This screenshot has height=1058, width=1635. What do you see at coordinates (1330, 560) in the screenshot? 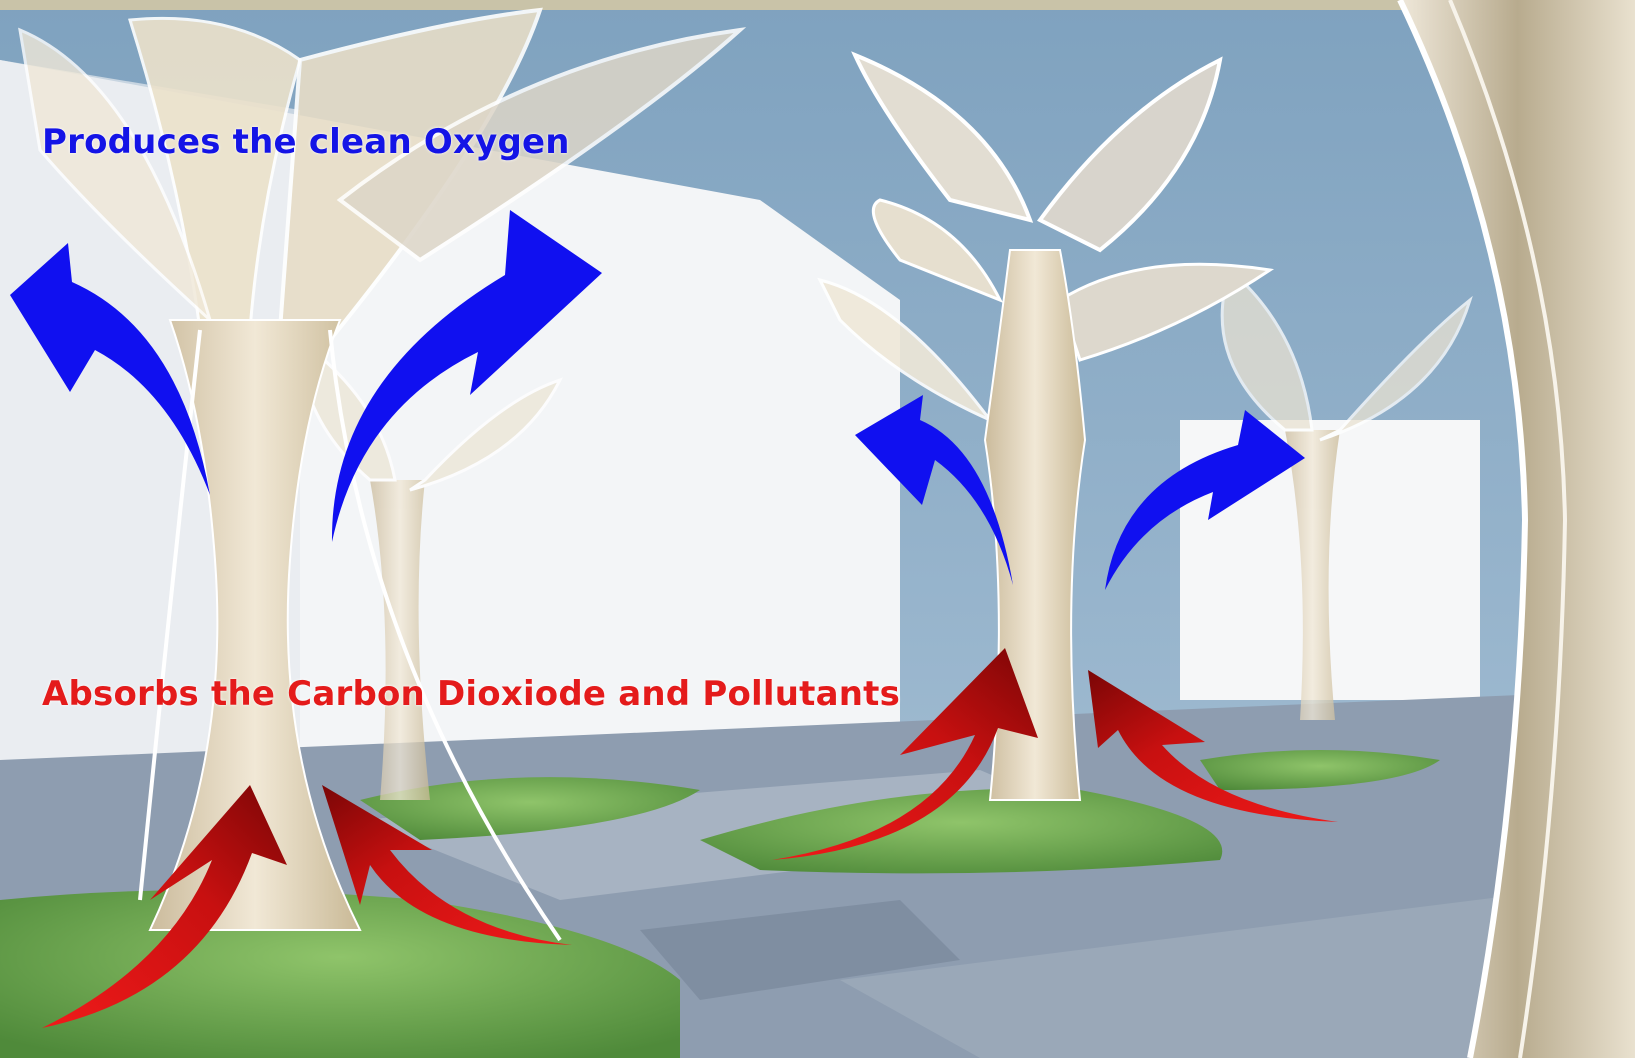
I see `far-building` at bounding box center [1330, 560].